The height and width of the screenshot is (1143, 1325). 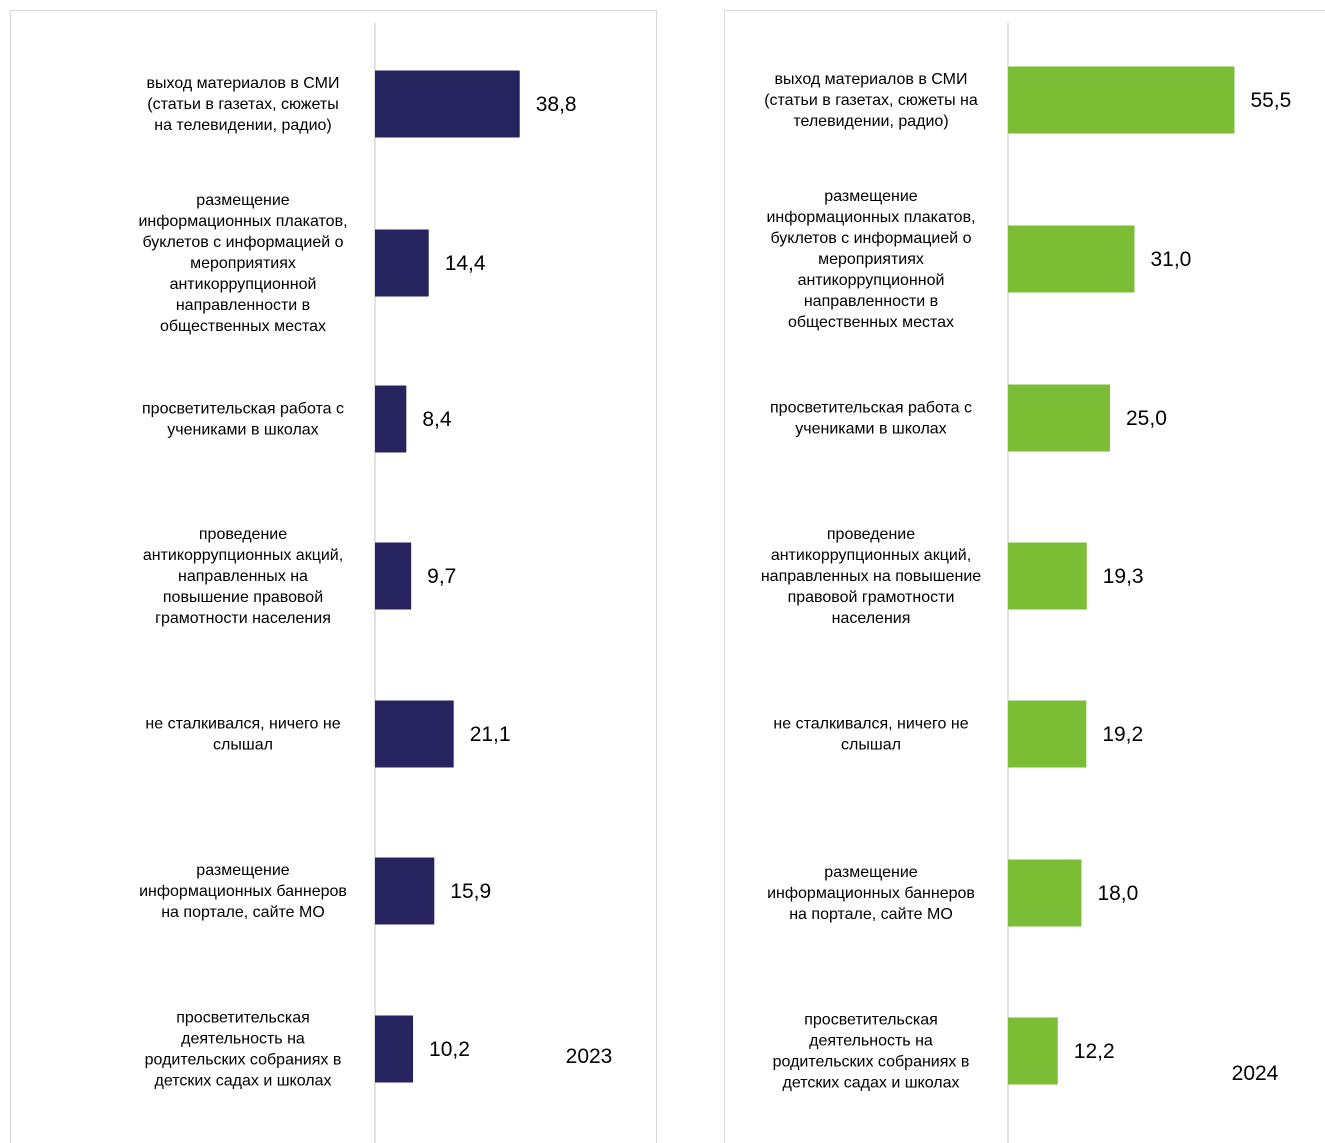 I want to click on category-label-line: населения, so click(x=871, y=618).